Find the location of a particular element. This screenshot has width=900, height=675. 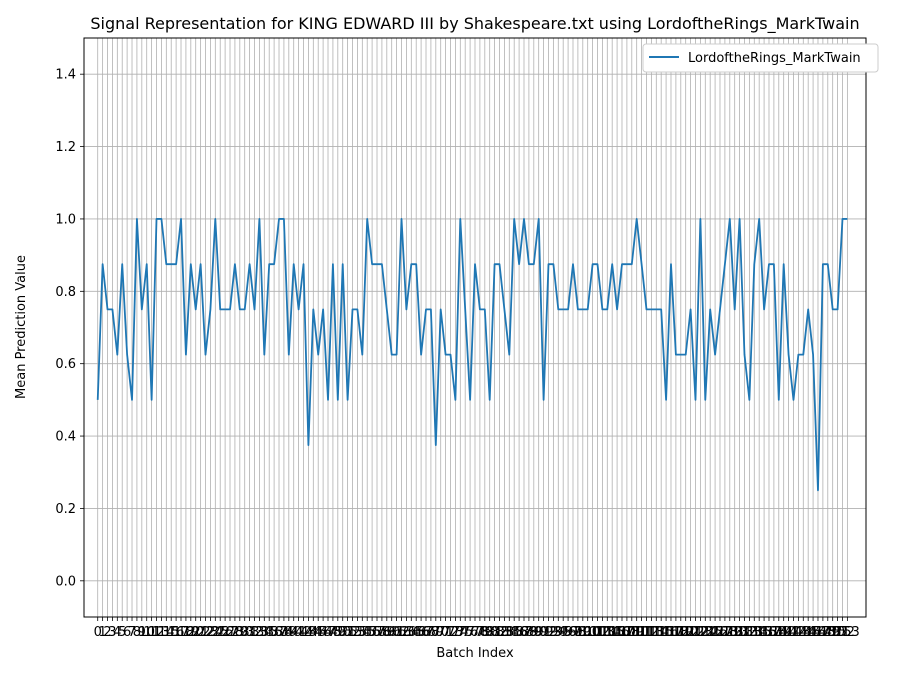

x-tick-label: 49 is located at coordinates (338, 632).